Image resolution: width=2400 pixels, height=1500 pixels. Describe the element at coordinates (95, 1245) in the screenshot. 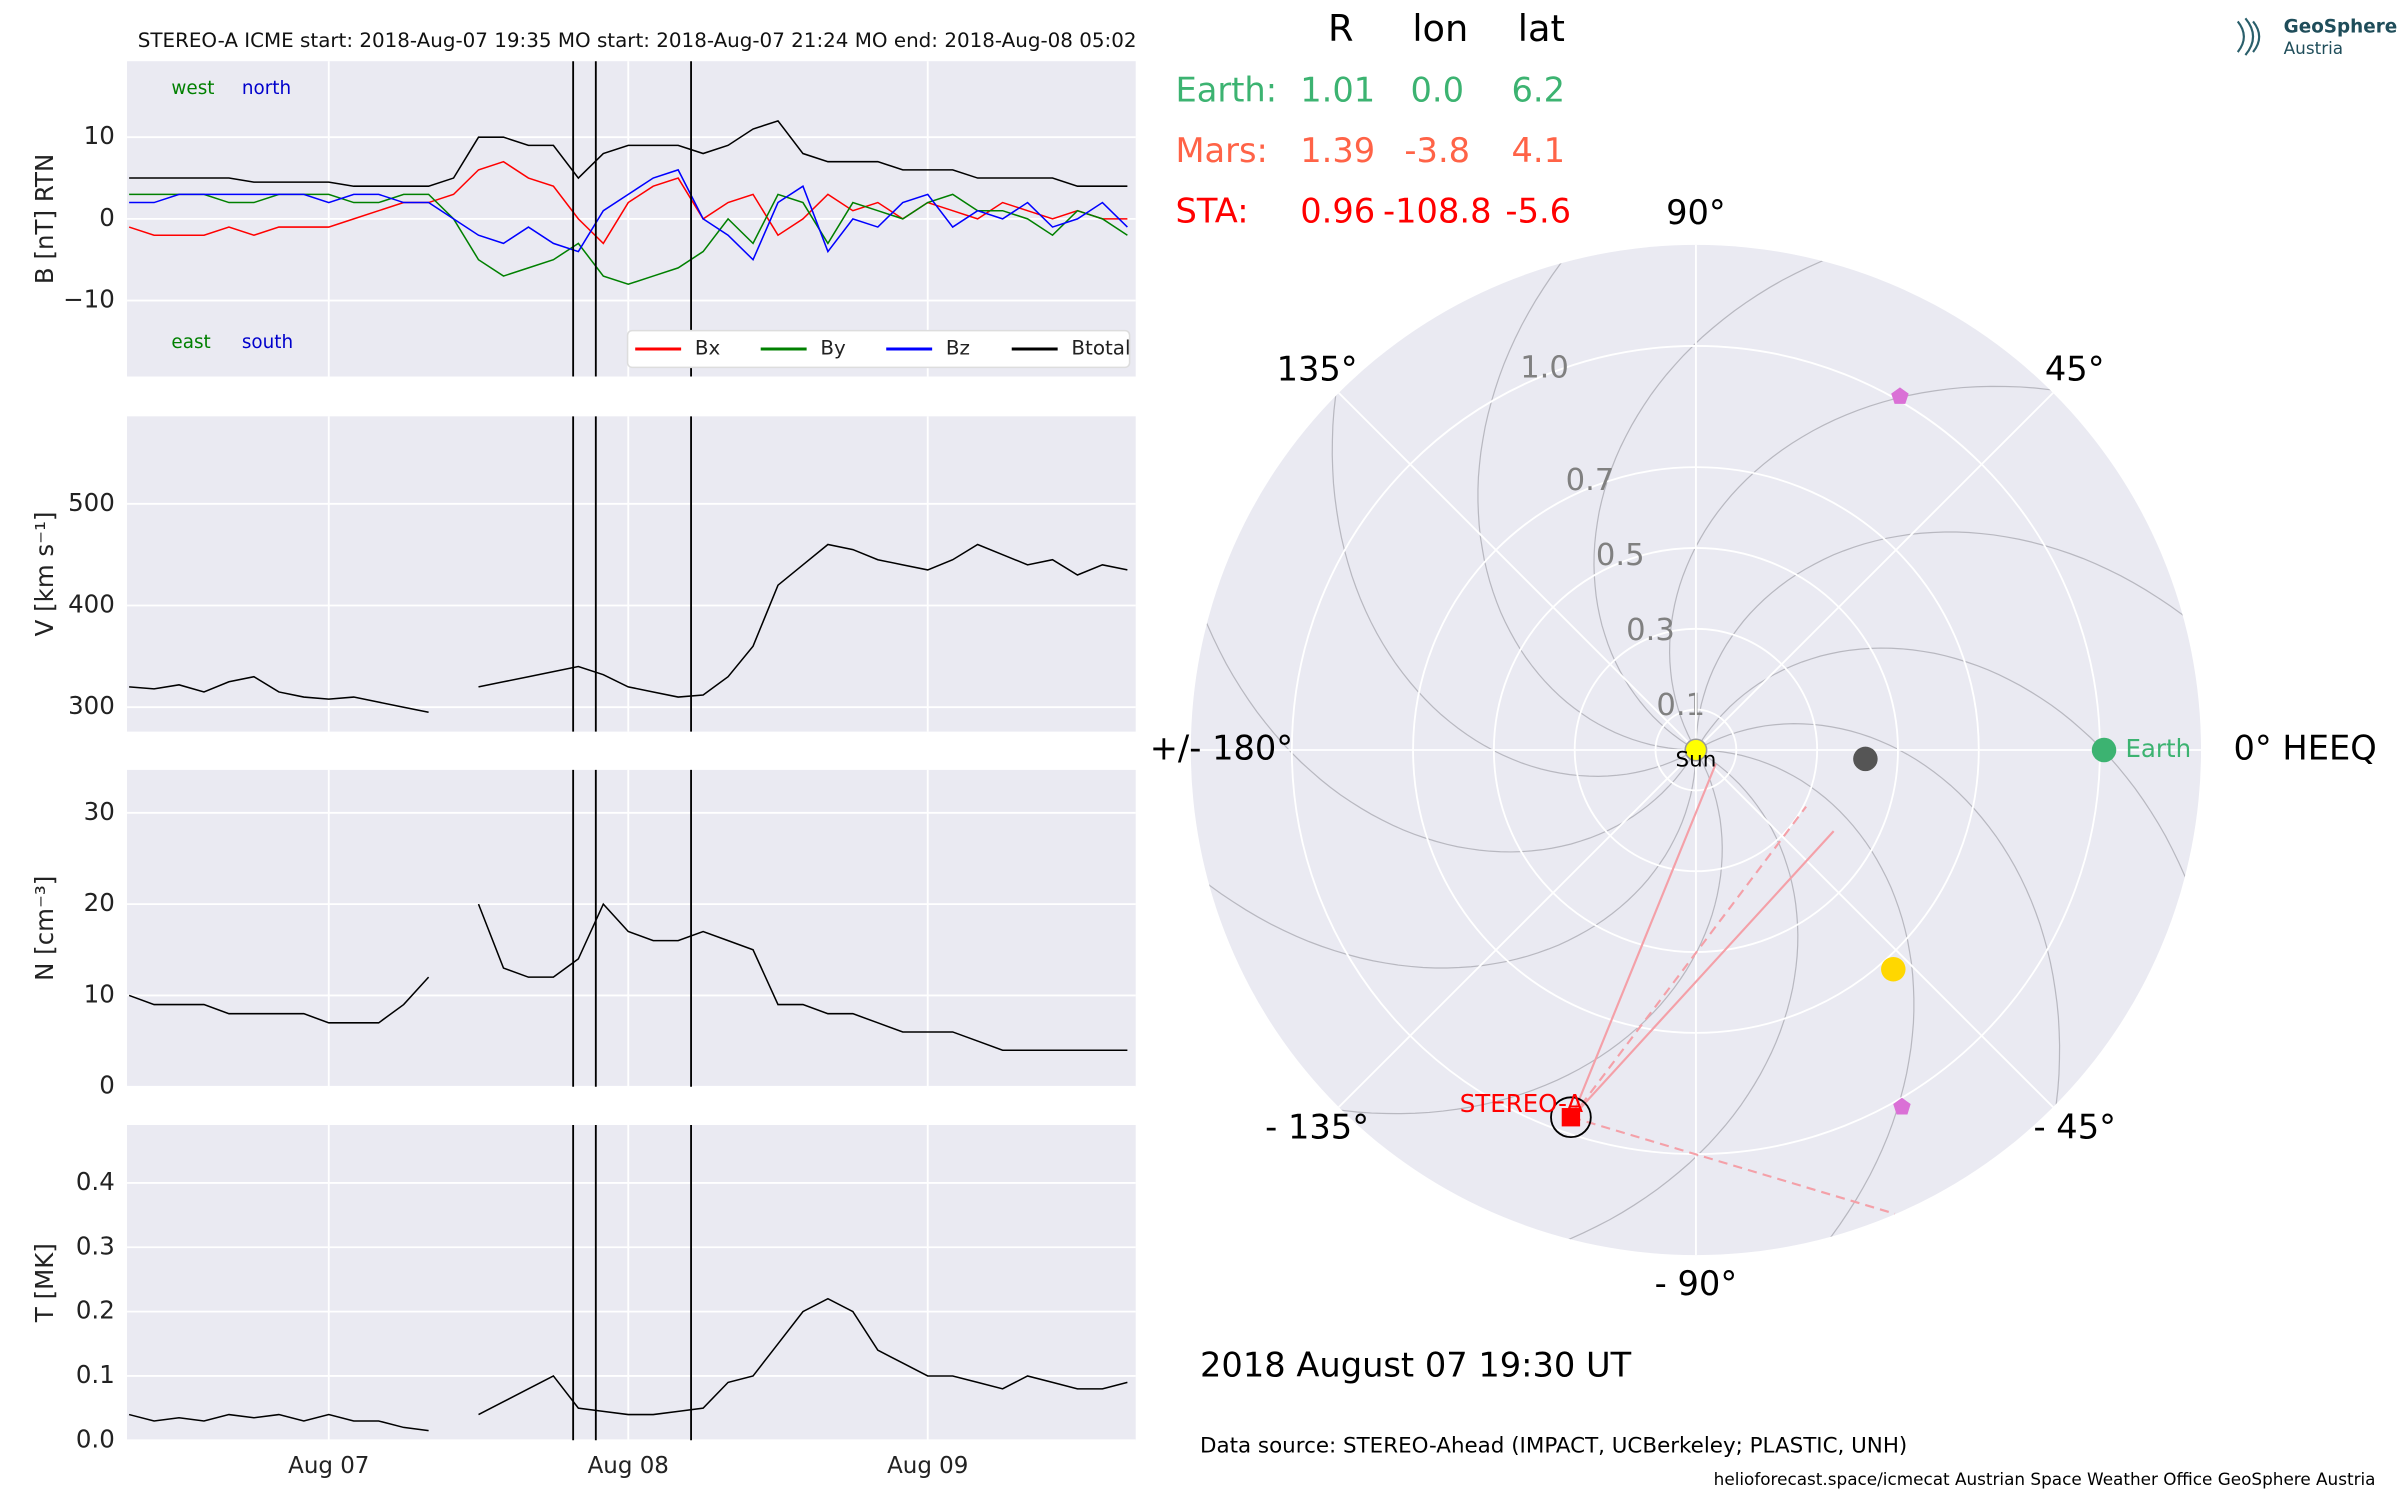

I see `y-tick-label: 0.3` at that location.